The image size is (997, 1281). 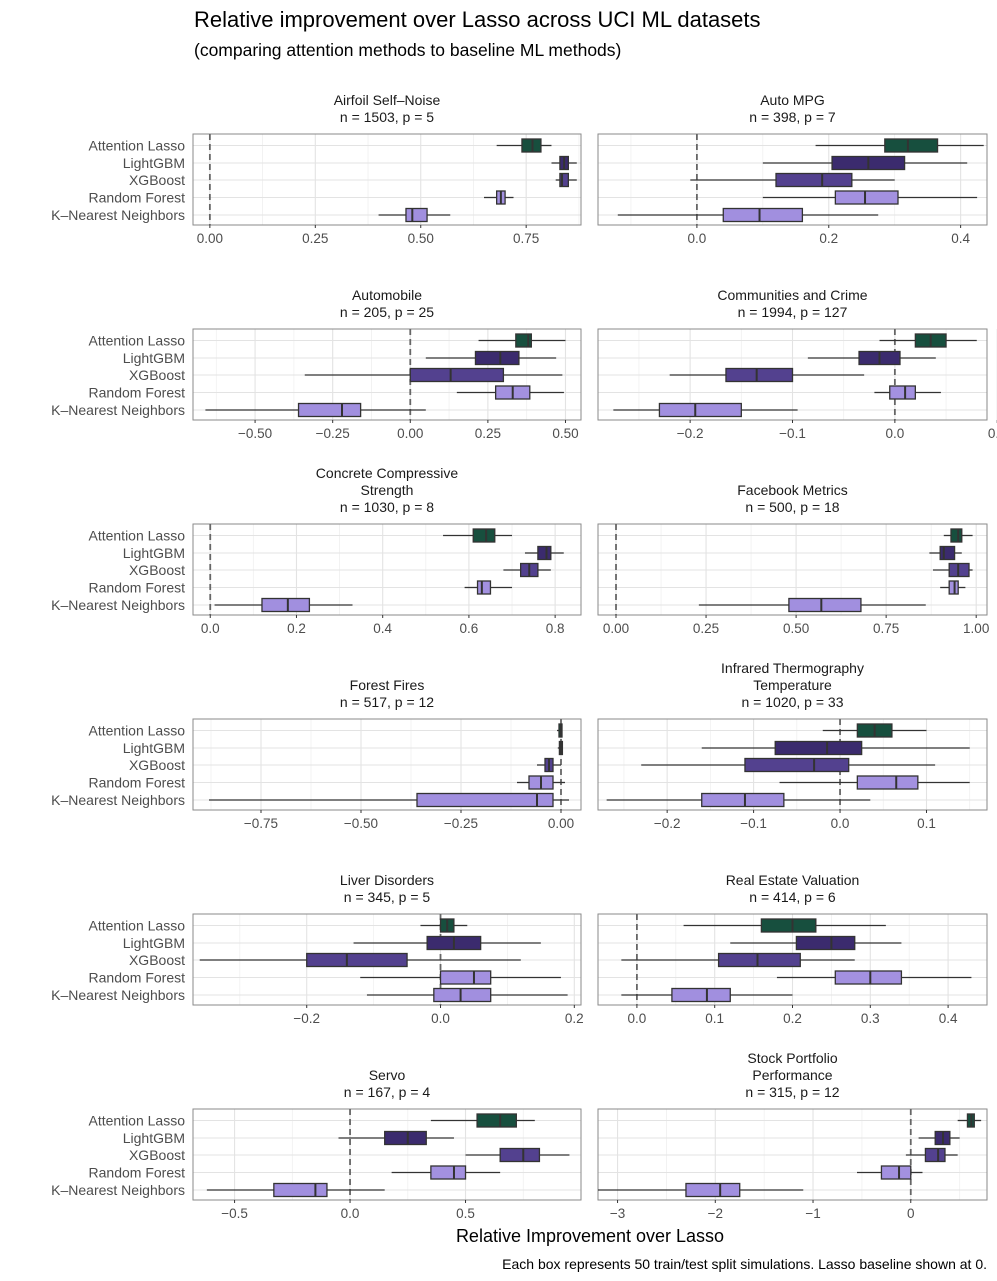 What do you see at coordinates (911, 1213) in the screenshot?
I see `x-tick-label: 0` at bounding box center [911, 1213].